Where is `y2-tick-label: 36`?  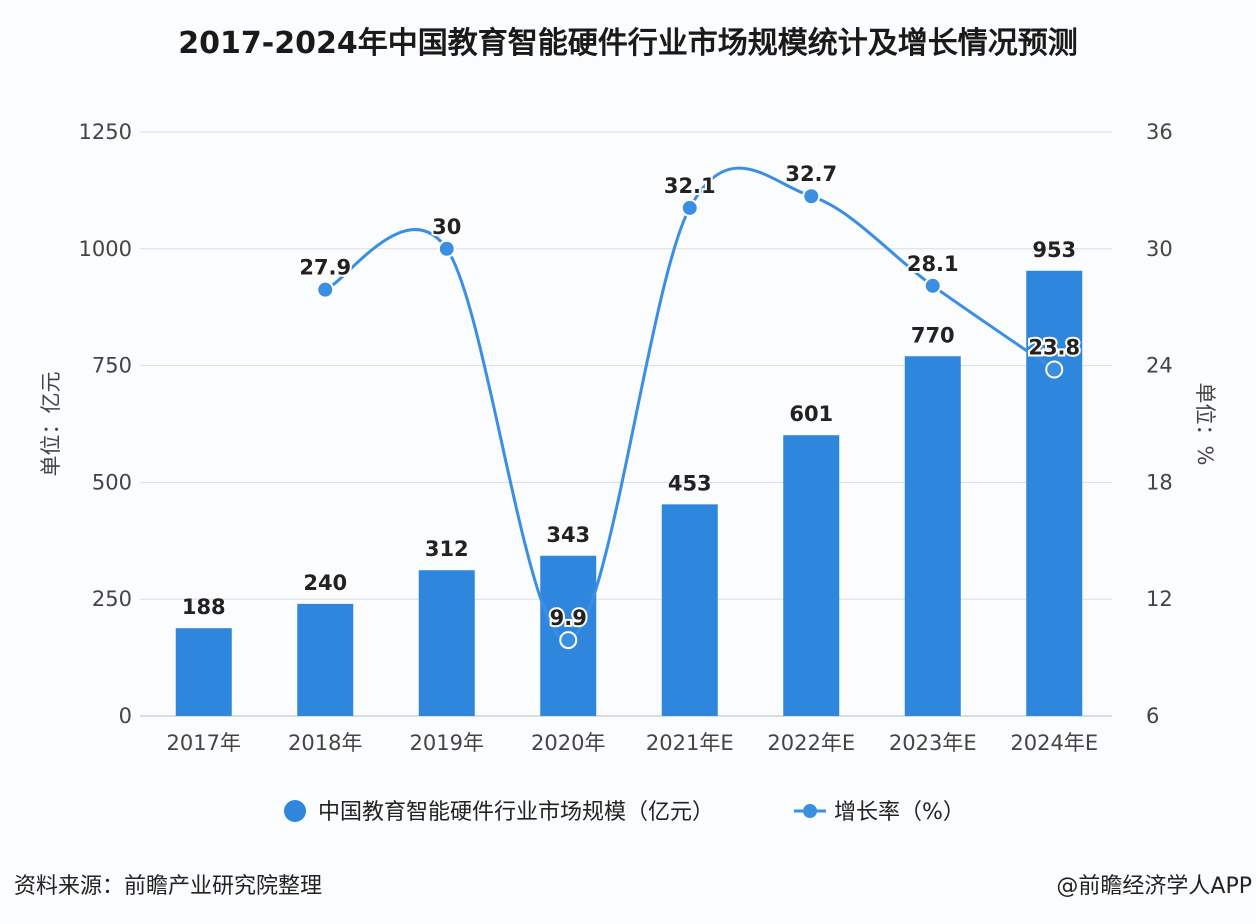 y2-tick-label: 36 is located at coordinates (1159, 132).